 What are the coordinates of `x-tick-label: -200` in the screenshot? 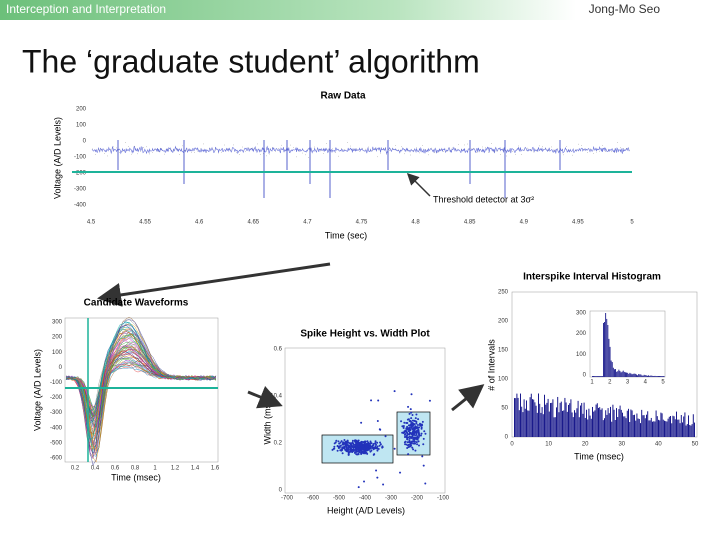 It's located at (417, 499).